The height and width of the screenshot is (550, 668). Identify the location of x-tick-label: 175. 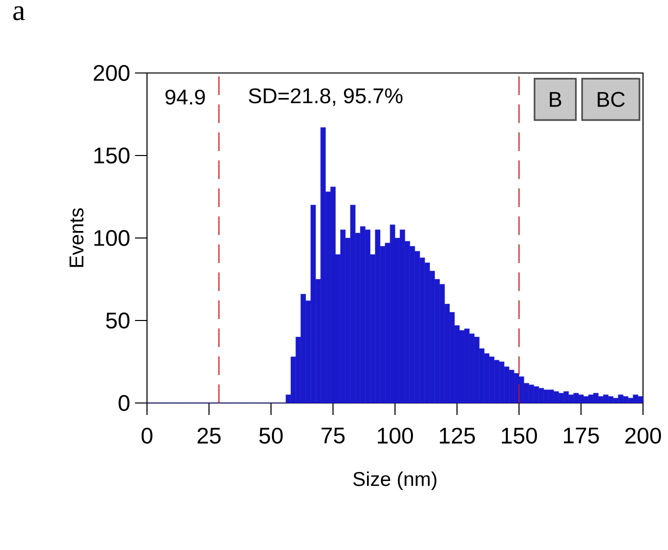
(581, 436).